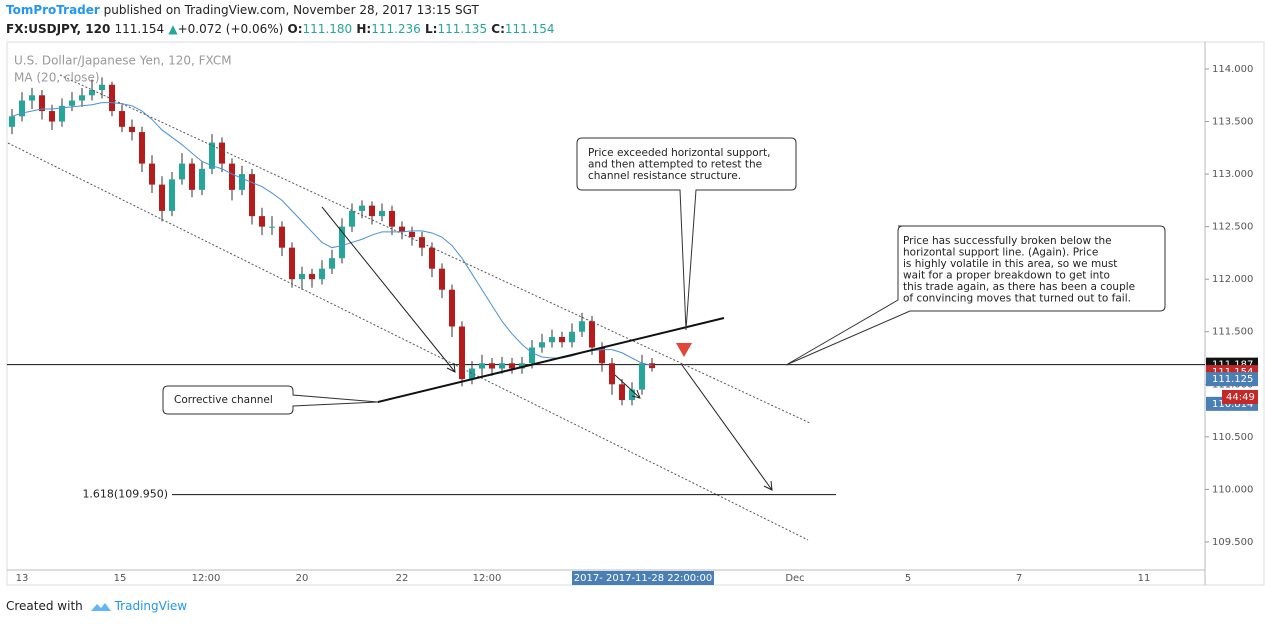 The height and width of the screenshot is (624, 1265). Describe the element at coordinates (643, 578) in the screenshot. I see `crosshair-label: 2017- 2017-11-28 22:00:00` at that location.